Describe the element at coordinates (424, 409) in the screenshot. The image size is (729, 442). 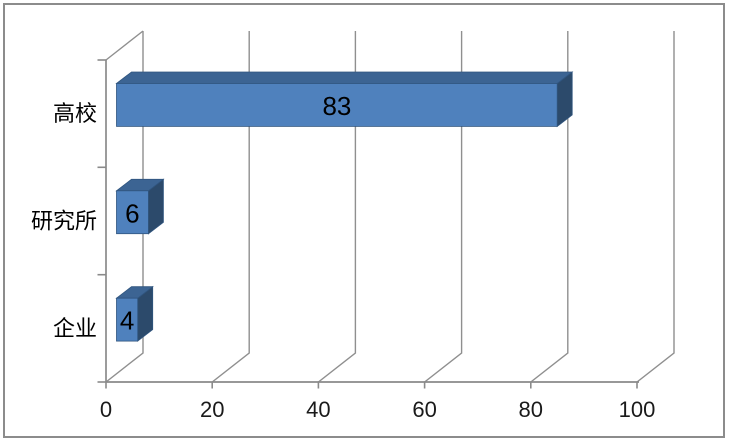
I see `x-tick-label: 60` at that location.